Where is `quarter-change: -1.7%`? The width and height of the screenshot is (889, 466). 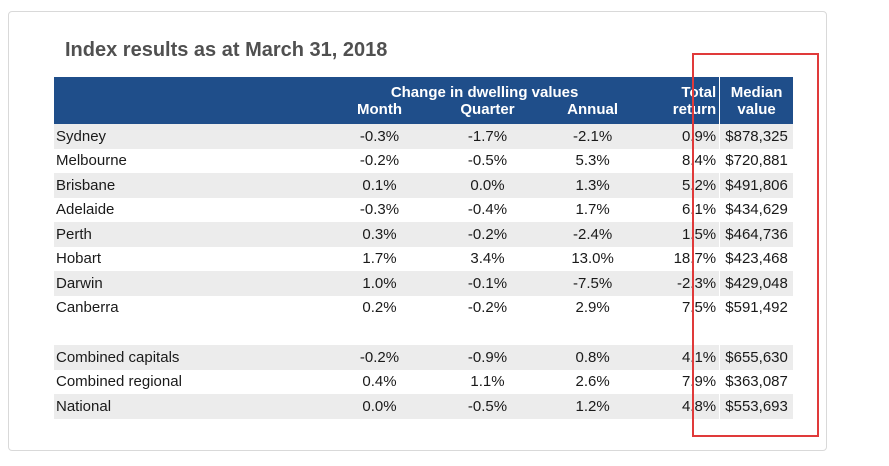
quarter-change: -1.7% is located at coordinates (487, 136).